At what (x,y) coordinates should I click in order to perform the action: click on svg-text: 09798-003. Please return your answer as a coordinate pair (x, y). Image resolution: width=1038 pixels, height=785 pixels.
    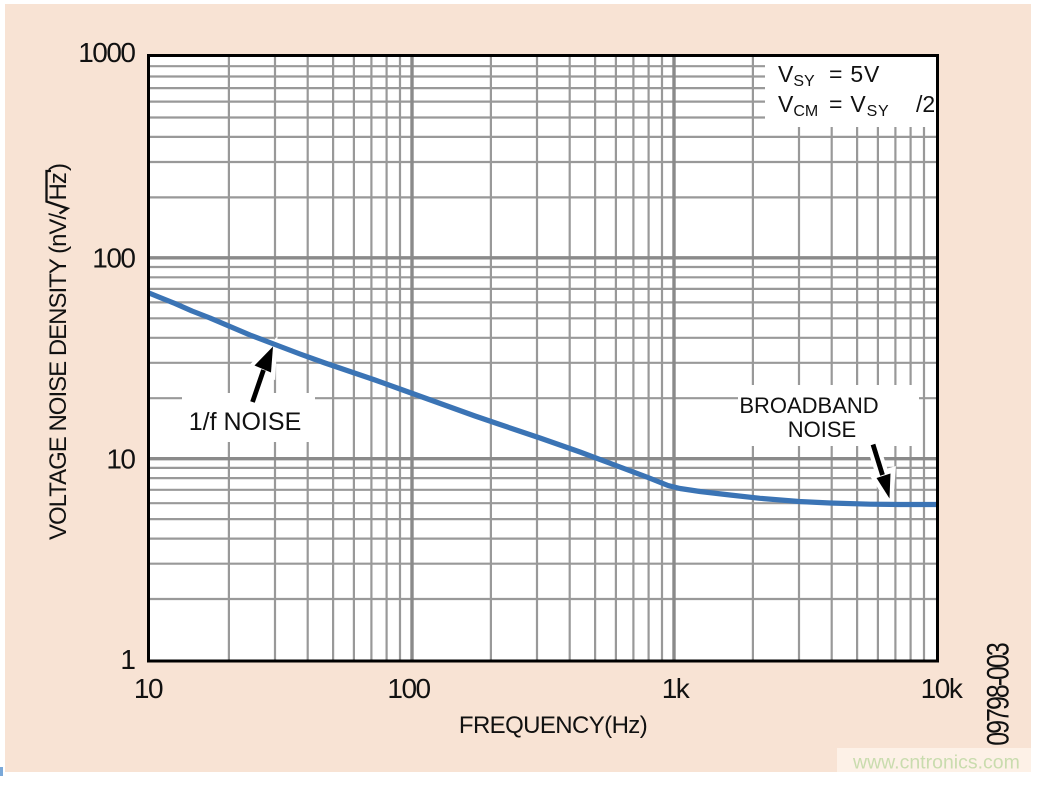
    Looking at the image, I should click on (997, 694).